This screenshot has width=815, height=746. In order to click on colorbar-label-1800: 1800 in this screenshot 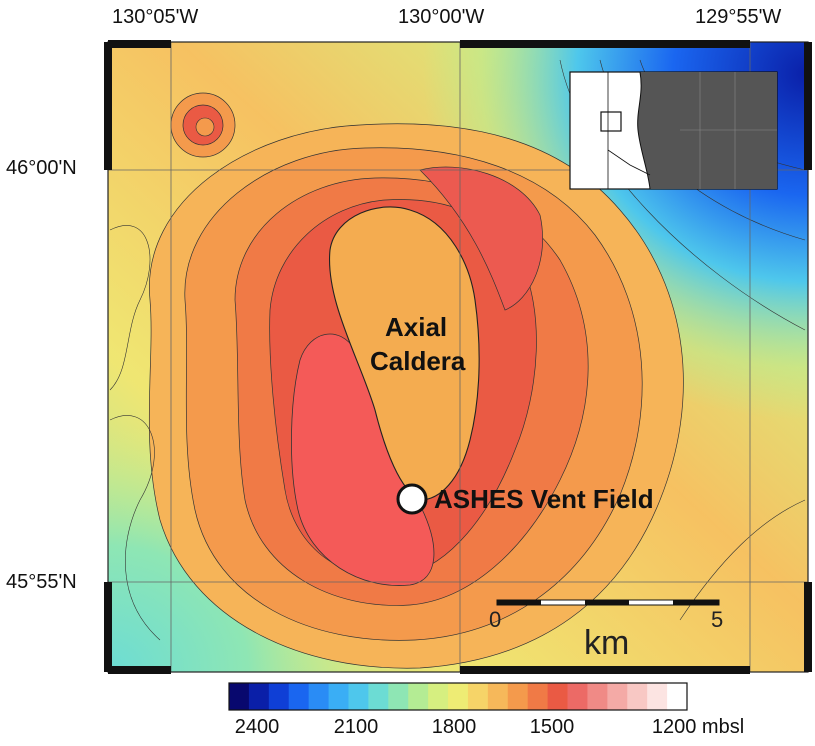, I will do `click(454, 727)`.